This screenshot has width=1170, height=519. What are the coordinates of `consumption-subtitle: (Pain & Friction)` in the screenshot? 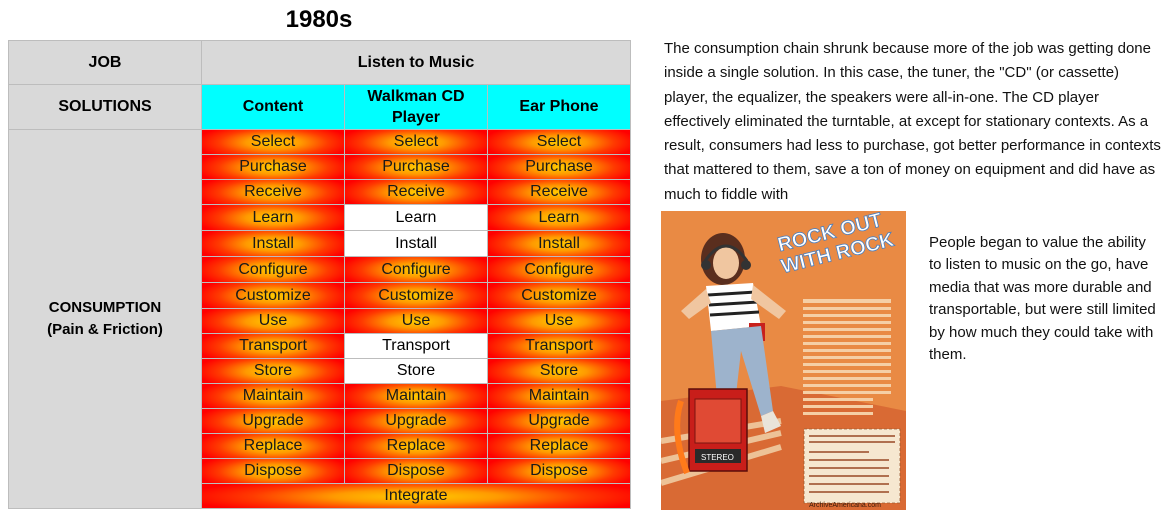 It's located at (105, 329).